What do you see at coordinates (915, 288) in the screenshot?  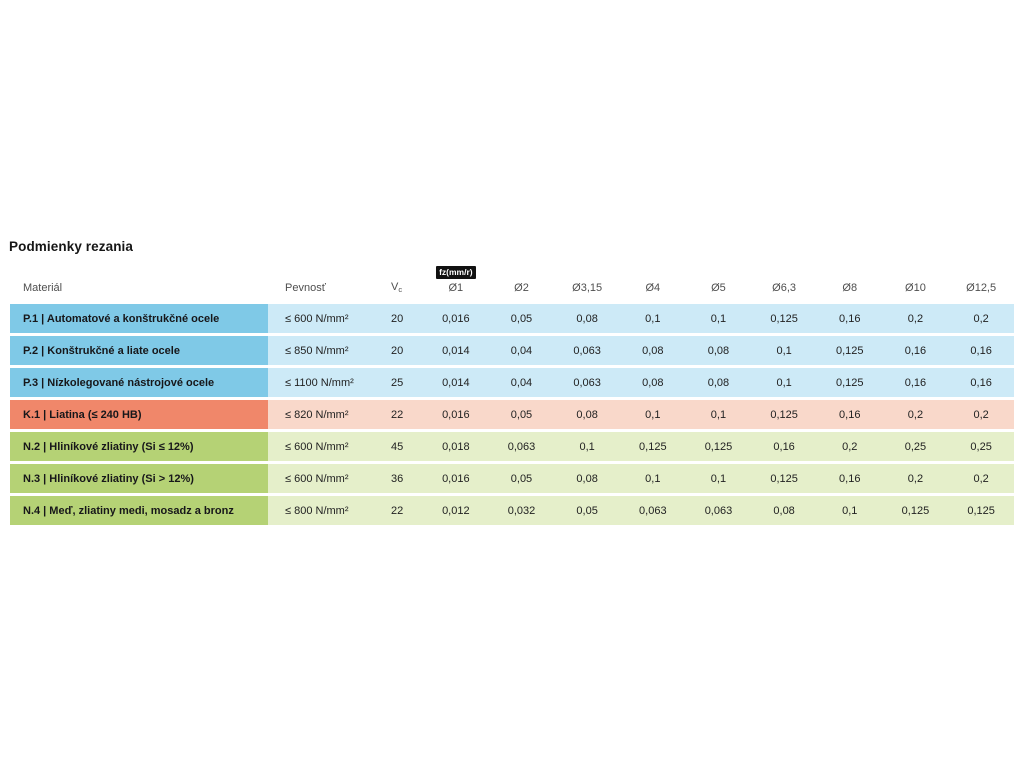 I see `col-header-d8: Ø10` at bounding box center [915, 288].